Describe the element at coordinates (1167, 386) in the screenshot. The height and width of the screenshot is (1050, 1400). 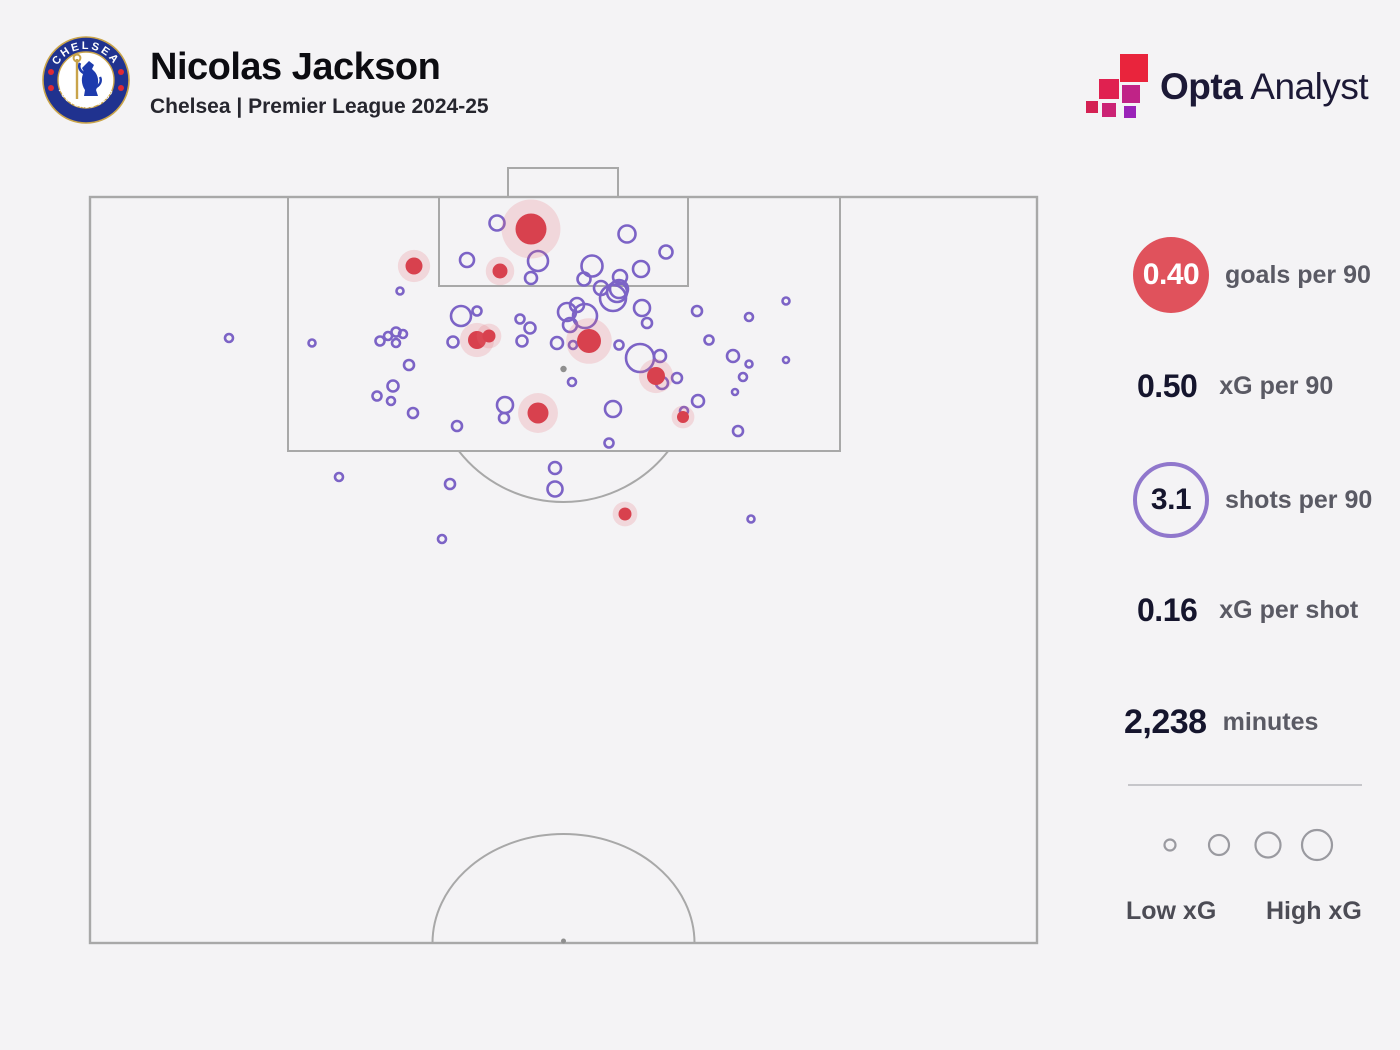
I see `xg-per-90-value: 0.50` at that location.